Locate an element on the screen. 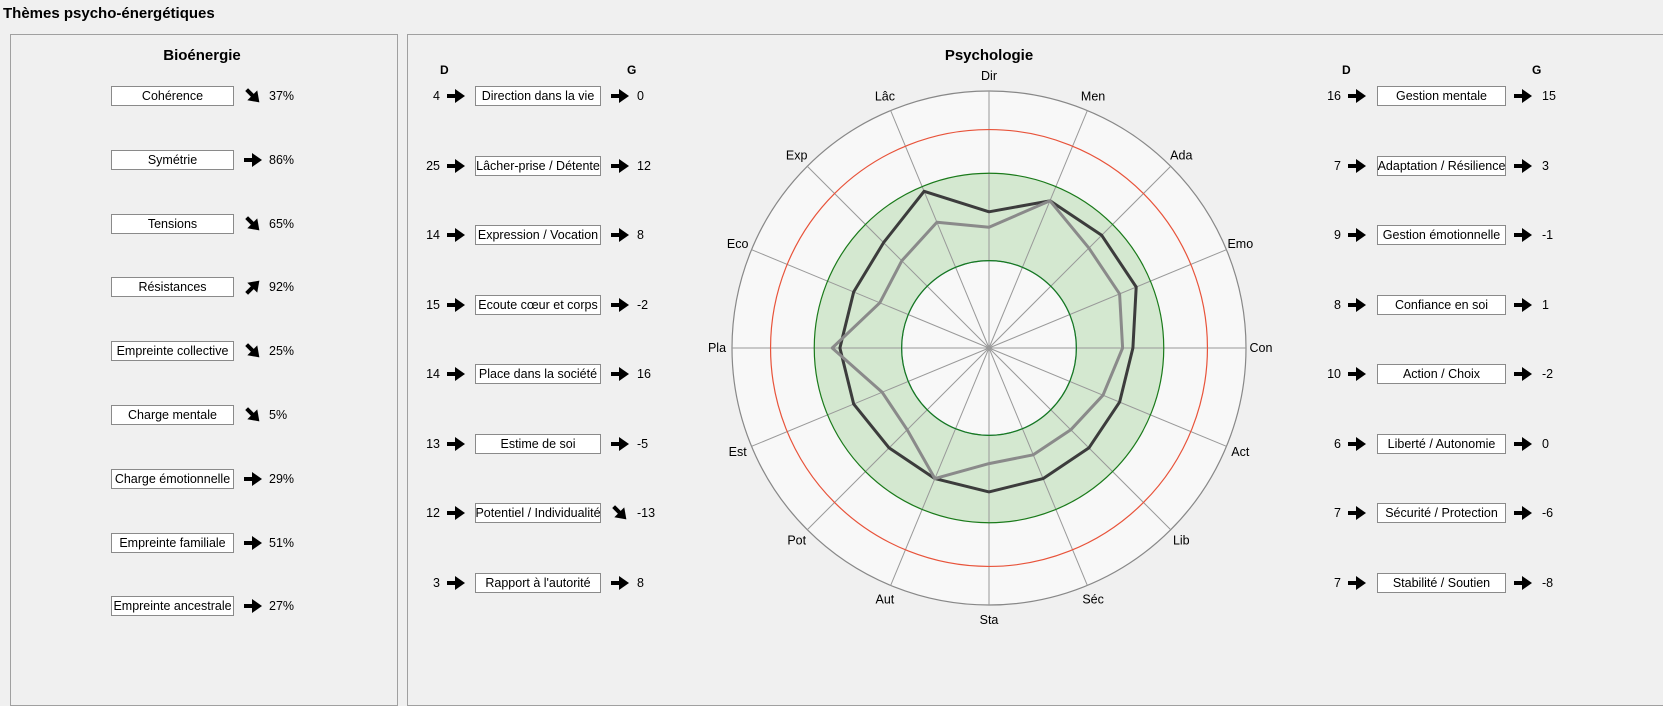 The height and width of the screenshot is (706, 1663). psy-right-g-value: 1 is located at coordinates (1545, 304).